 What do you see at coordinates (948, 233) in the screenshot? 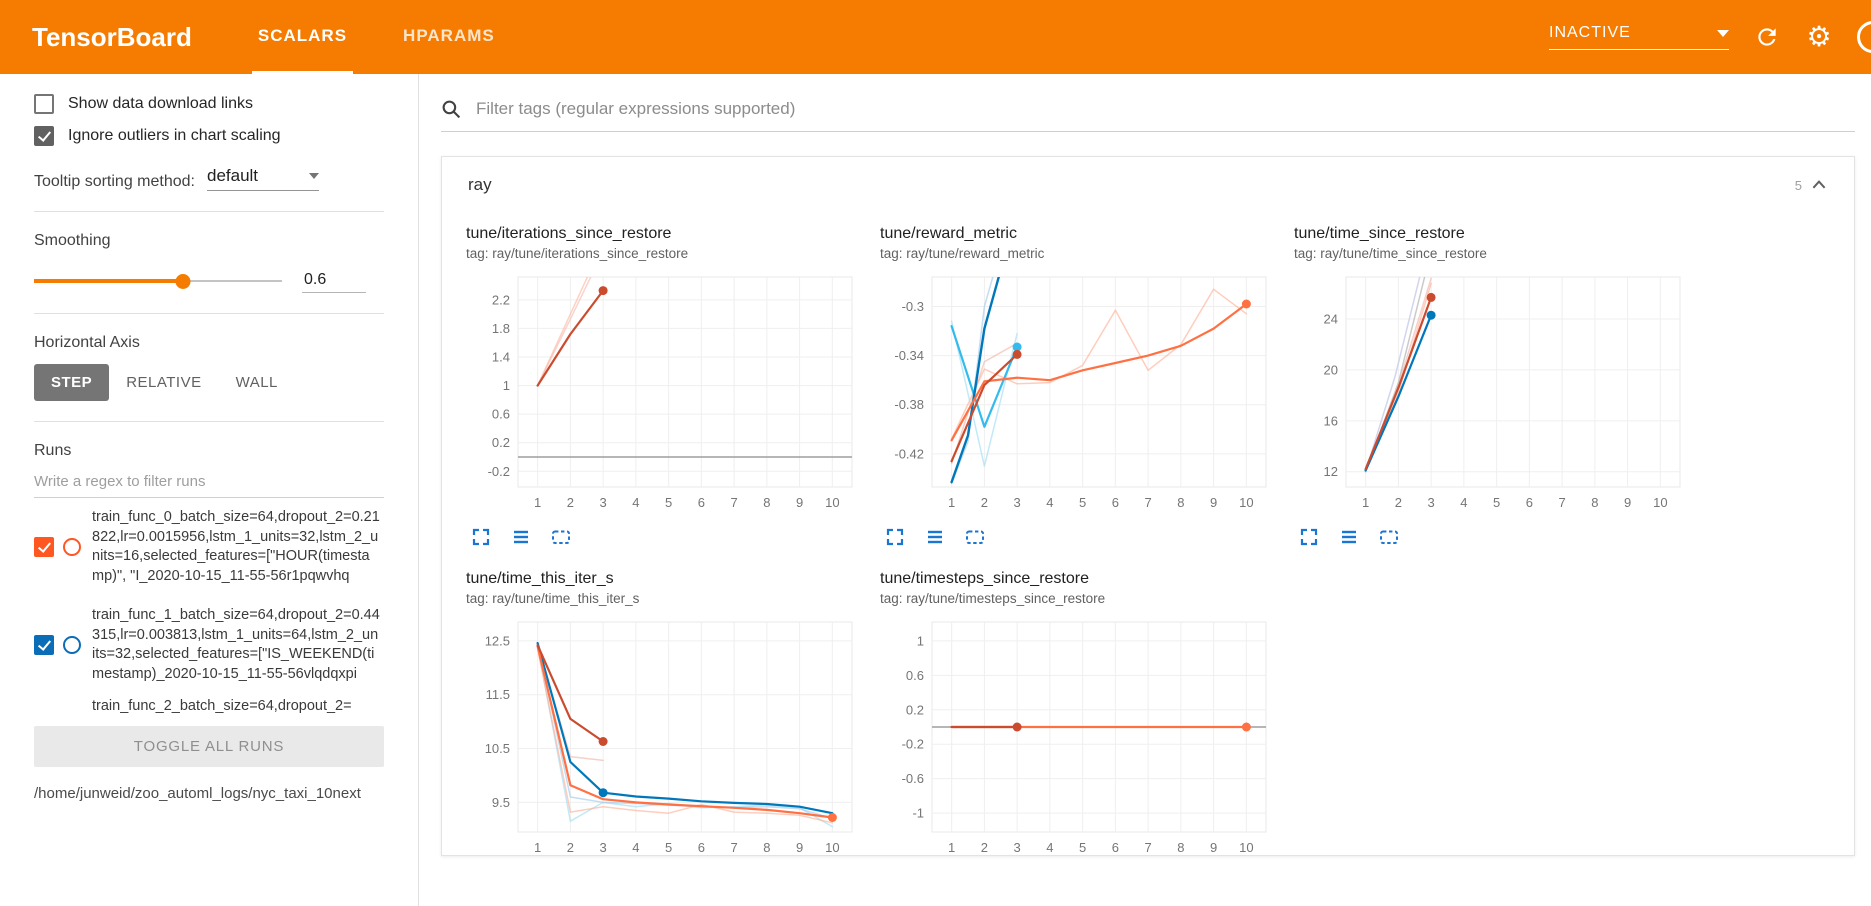
I see `chart-title: tune/reward_metric` at bounding box center [948, 233].